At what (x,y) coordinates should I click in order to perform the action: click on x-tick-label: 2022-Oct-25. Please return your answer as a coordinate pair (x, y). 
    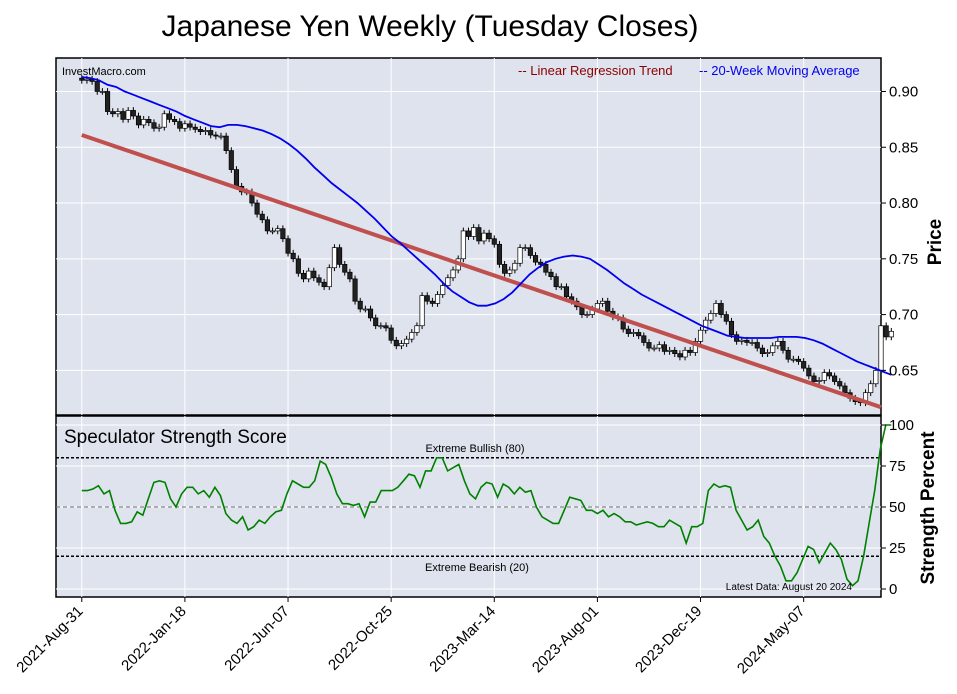
    Looking at the image, I should click on (360, 638).